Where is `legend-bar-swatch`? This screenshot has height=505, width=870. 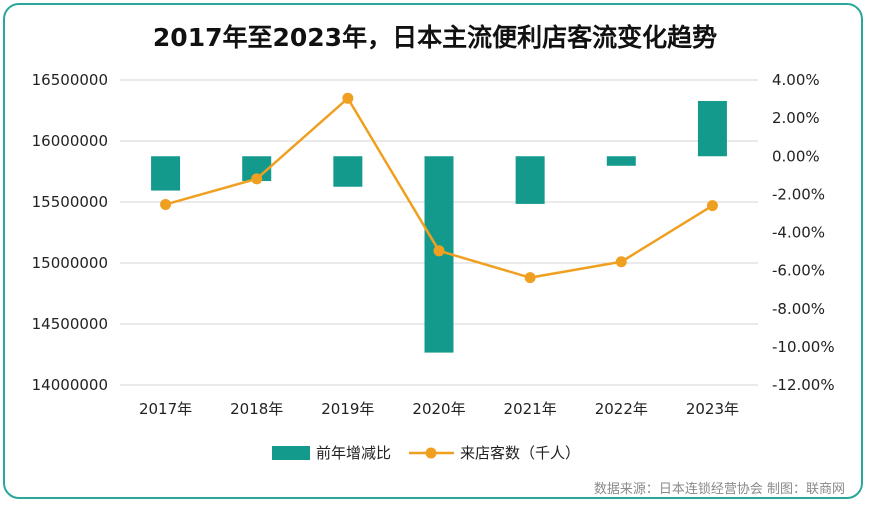 legend-bar-swatch is located at coordinates (291, 453).